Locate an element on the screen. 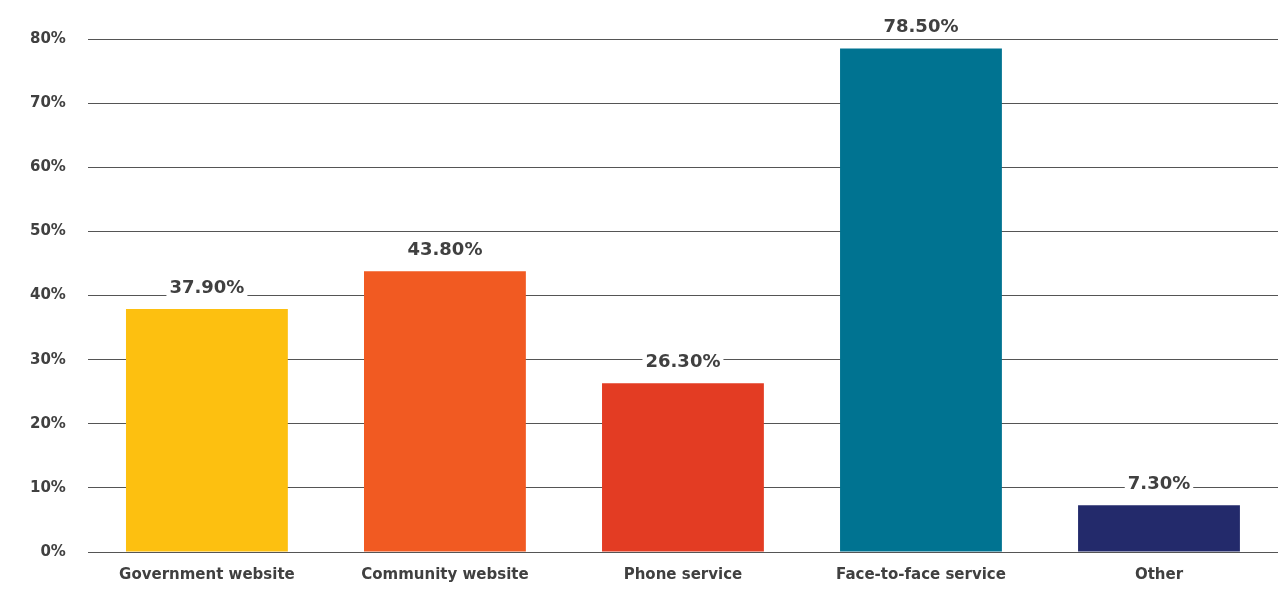 The height and width of the screenshot is (606, 1286). x-tick-label: Community website is located at coordinates (445, 573).